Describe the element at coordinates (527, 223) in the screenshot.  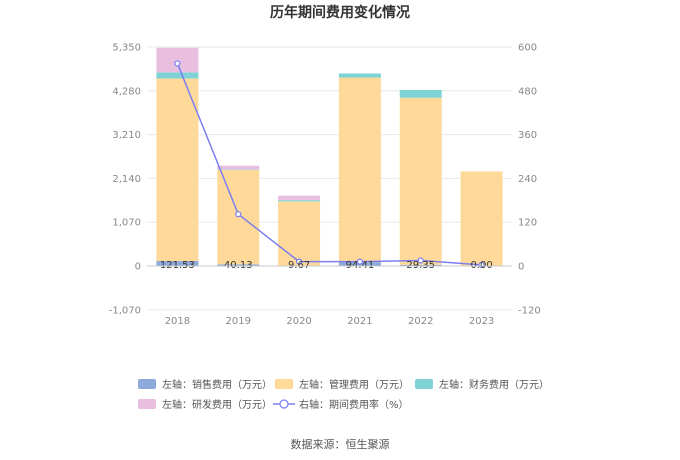
I see `y-right-tick-label: 120` at that location.